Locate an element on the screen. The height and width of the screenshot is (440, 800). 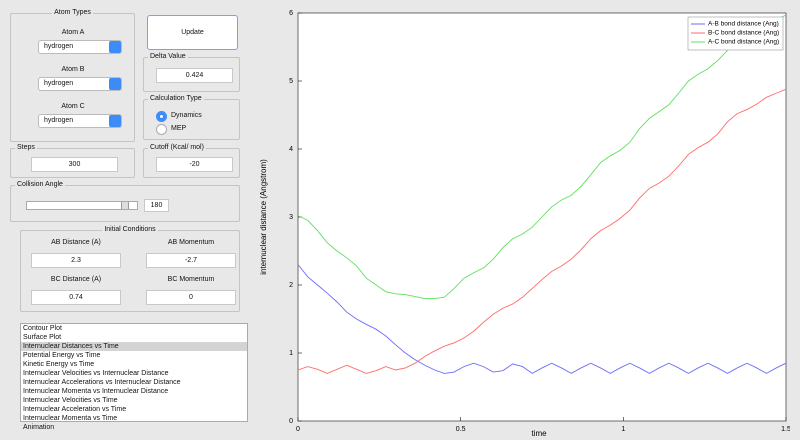
field-label: AB Distance (A) is located at coordinates (76, 242).